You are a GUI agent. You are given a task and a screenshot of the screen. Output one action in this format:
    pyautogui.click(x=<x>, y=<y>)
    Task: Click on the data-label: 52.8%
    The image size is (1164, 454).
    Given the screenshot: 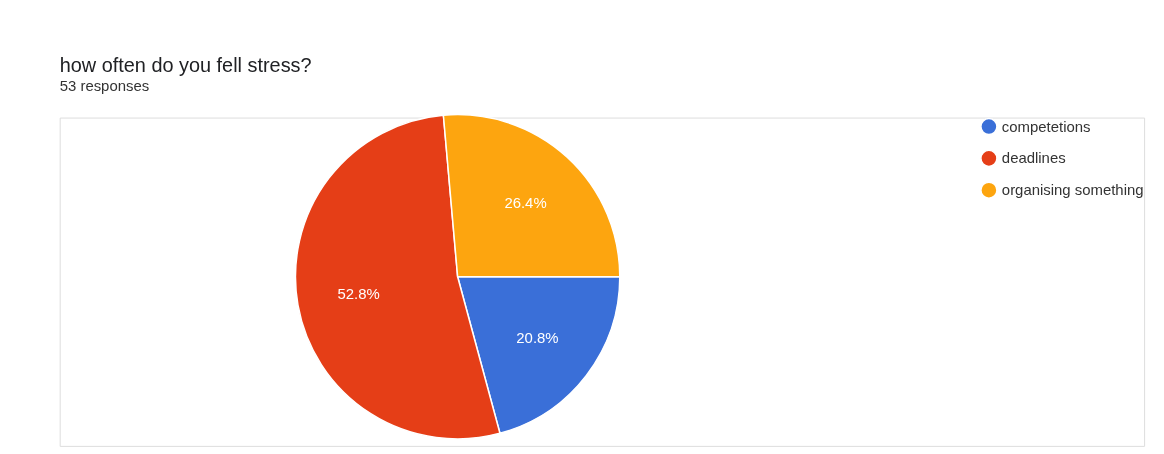 What is the action you would take?
    pyautogui.click(x=358, y=294)
    